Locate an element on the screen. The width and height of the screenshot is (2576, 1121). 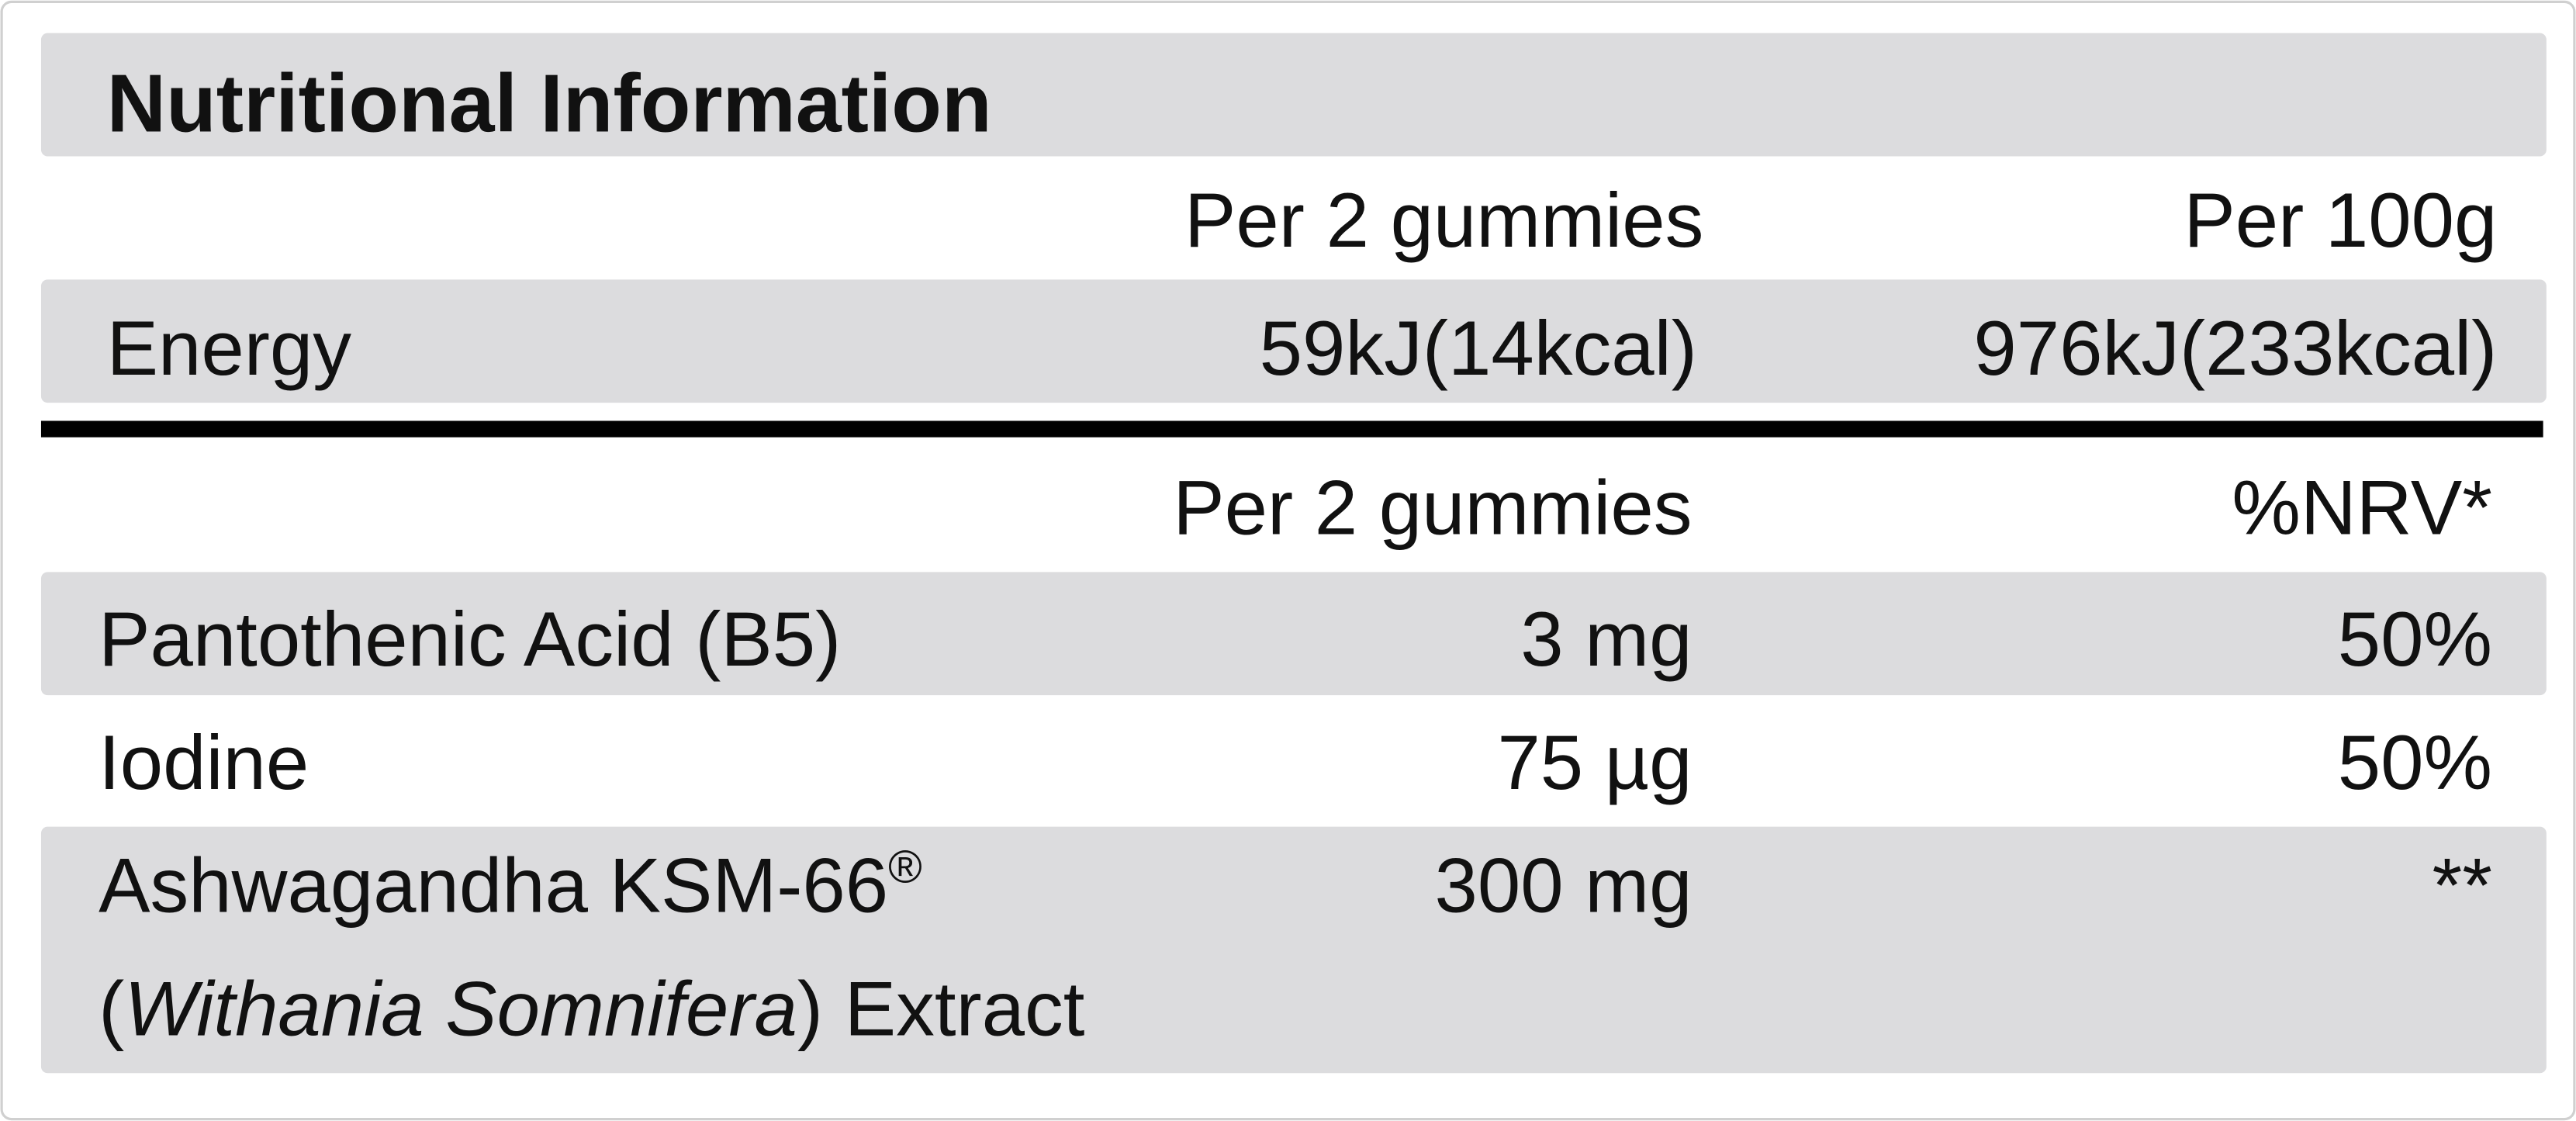
label-part: ( is located at coordinates (111, 1010).